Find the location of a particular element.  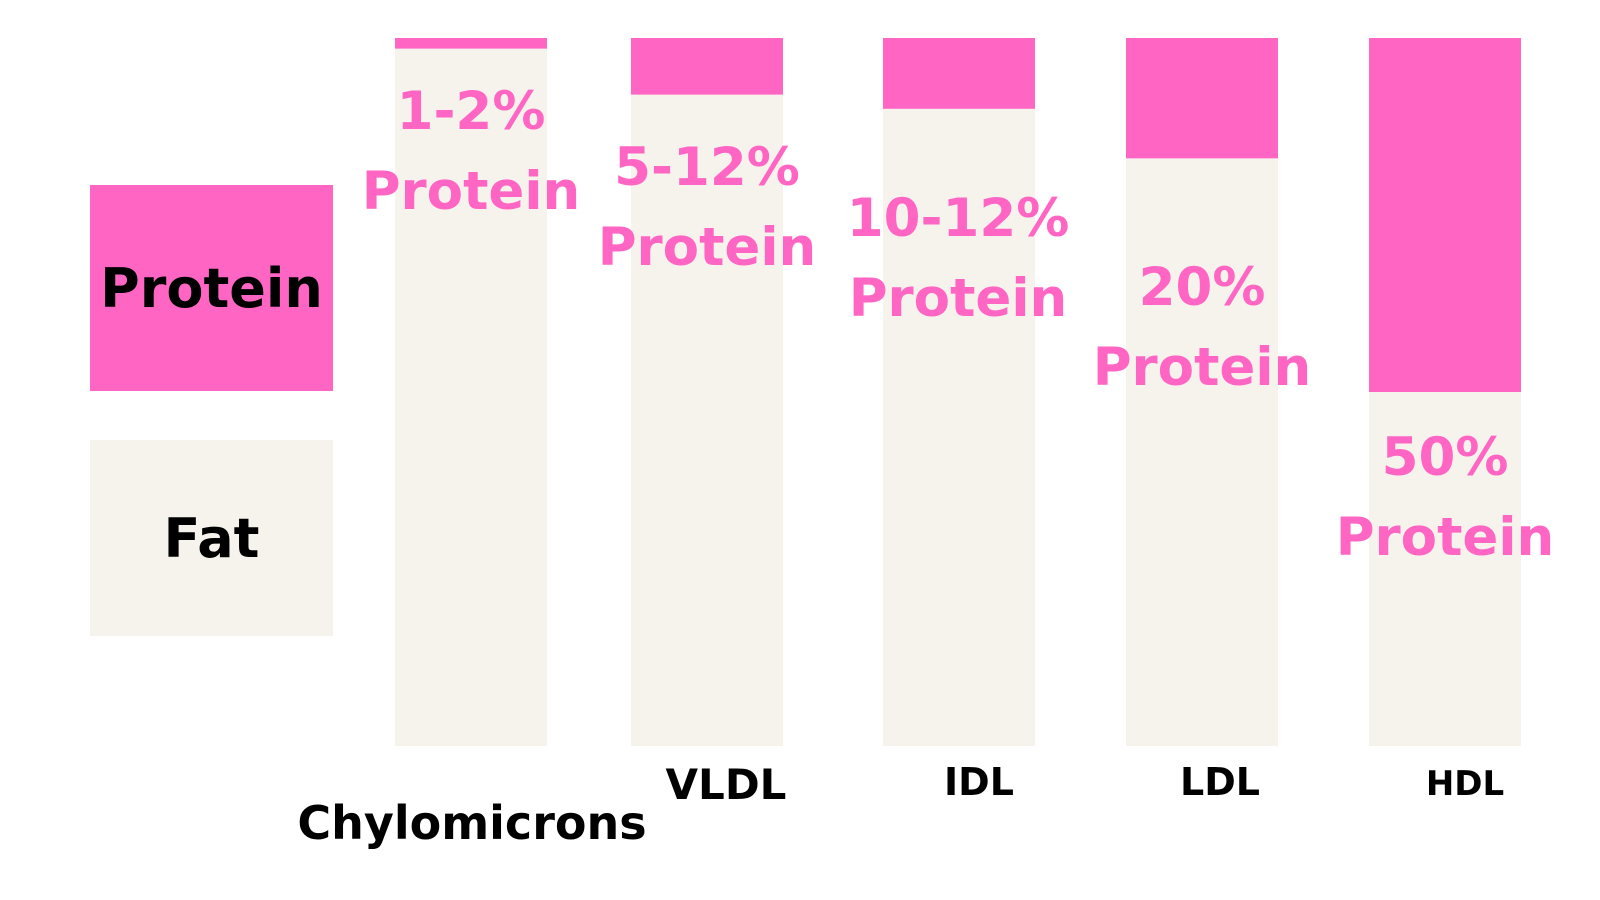

legend-fat: Fat is located at coordinates (211, 538).